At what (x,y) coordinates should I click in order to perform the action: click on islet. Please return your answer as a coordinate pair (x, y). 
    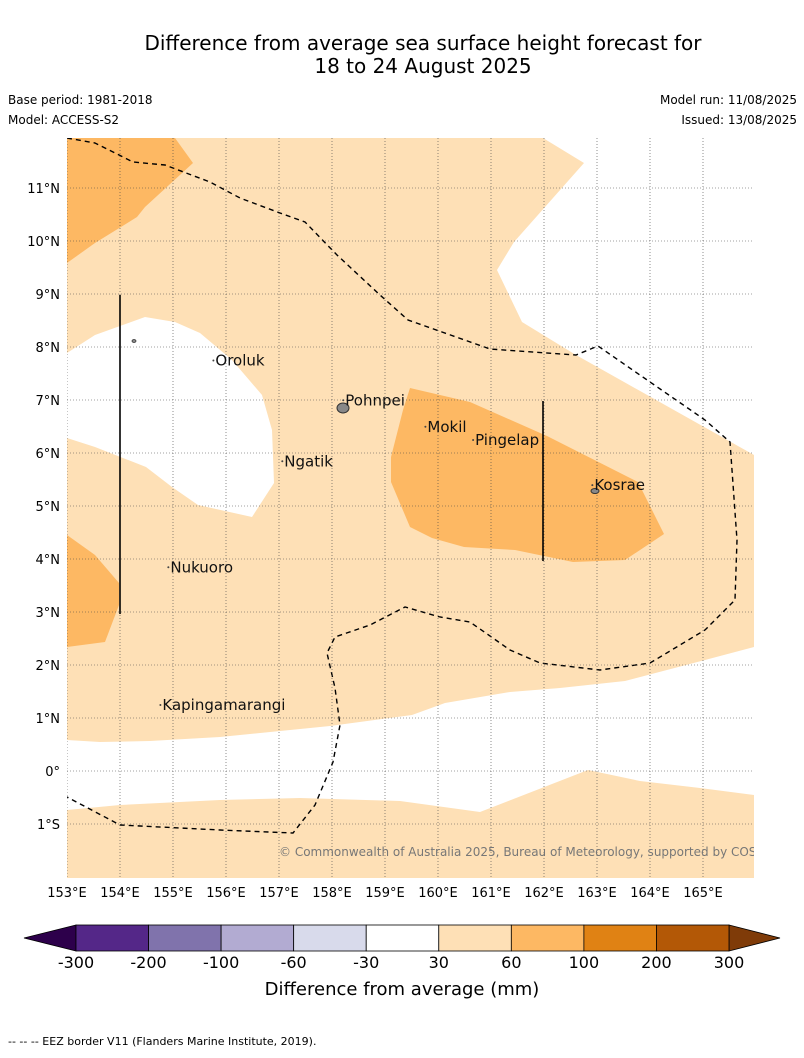
    Looking at the image, I should click on (134, 341).